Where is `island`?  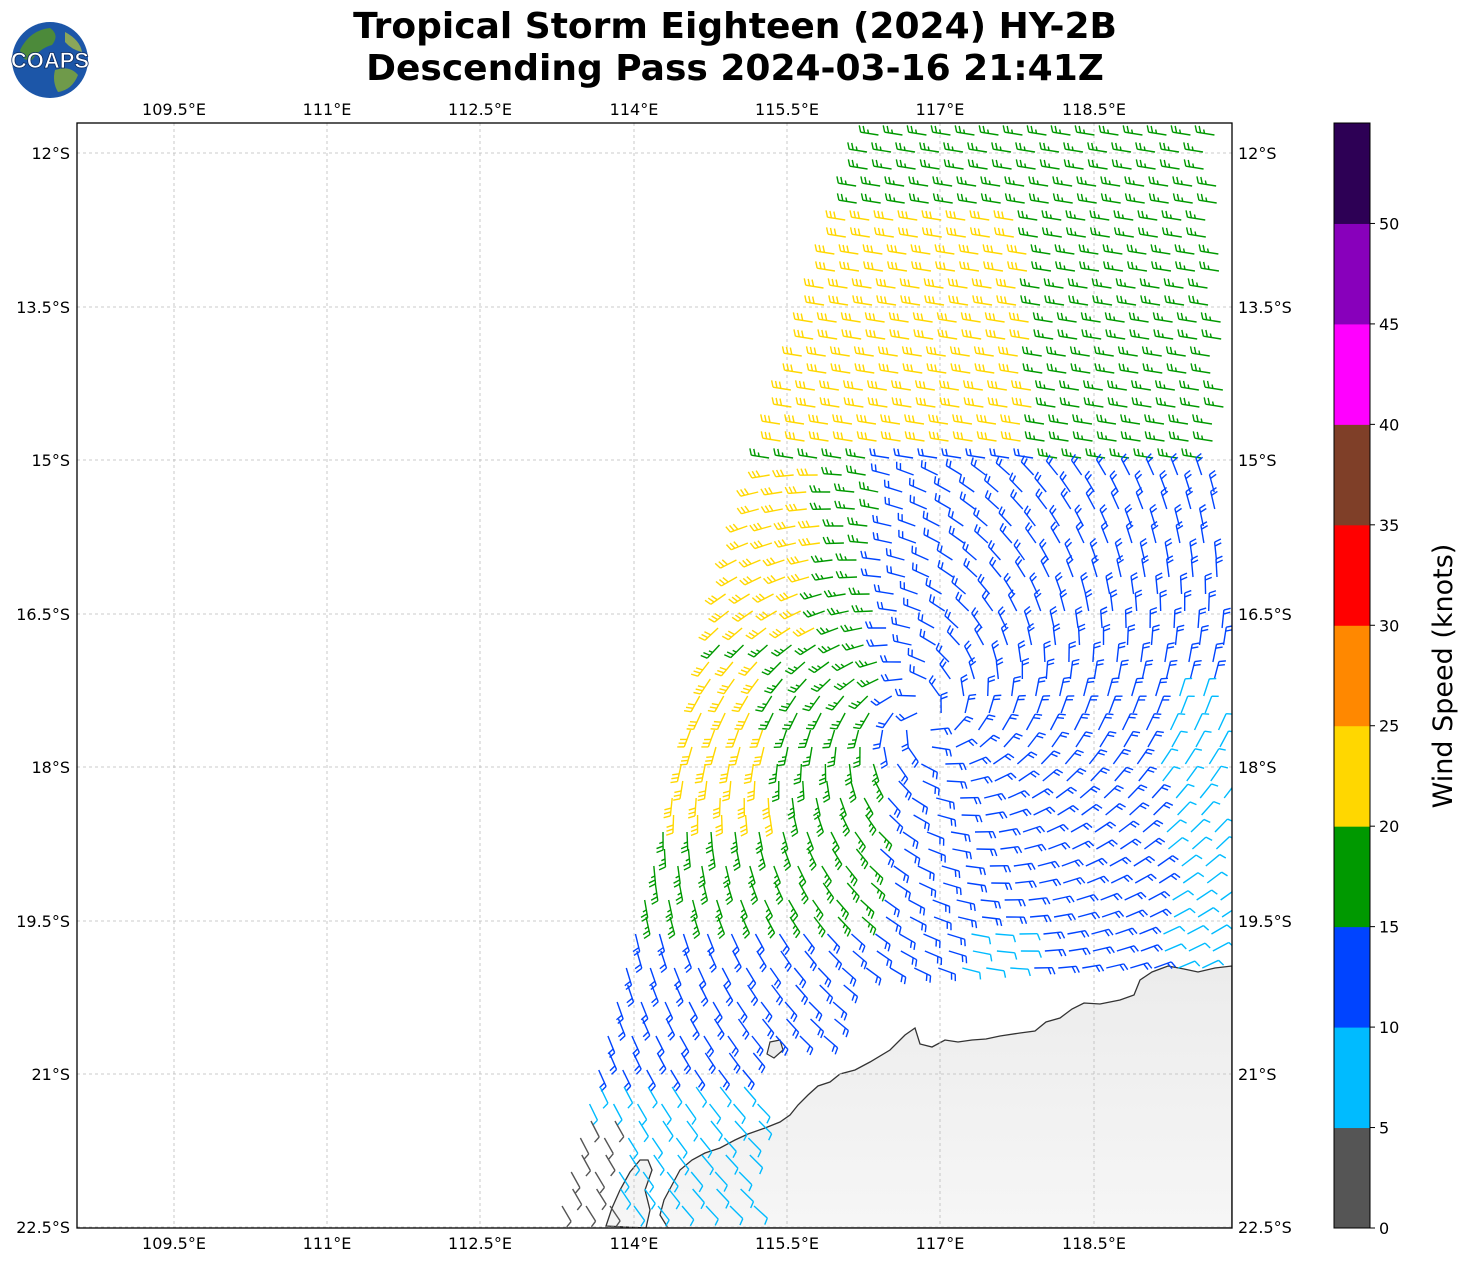
island is located at coordinates (775, 1049).